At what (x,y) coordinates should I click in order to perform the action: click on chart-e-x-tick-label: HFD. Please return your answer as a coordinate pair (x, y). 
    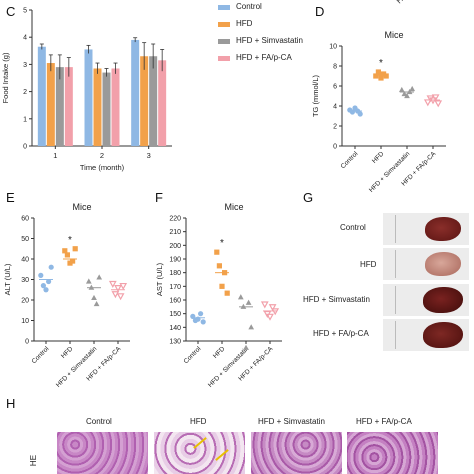
    Looking at the image, I should click on (67, 352).